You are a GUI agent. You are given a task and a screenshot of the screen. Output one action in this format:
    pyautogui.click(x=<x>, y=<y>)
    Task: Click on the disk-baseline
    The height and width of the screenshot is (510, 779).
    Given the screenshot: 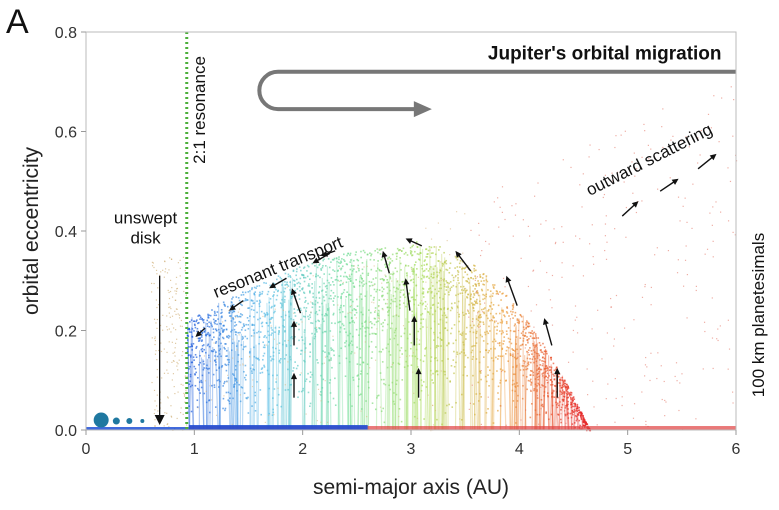 What is the action you would take?
    pyautogui.click(x=137, y=429)
    